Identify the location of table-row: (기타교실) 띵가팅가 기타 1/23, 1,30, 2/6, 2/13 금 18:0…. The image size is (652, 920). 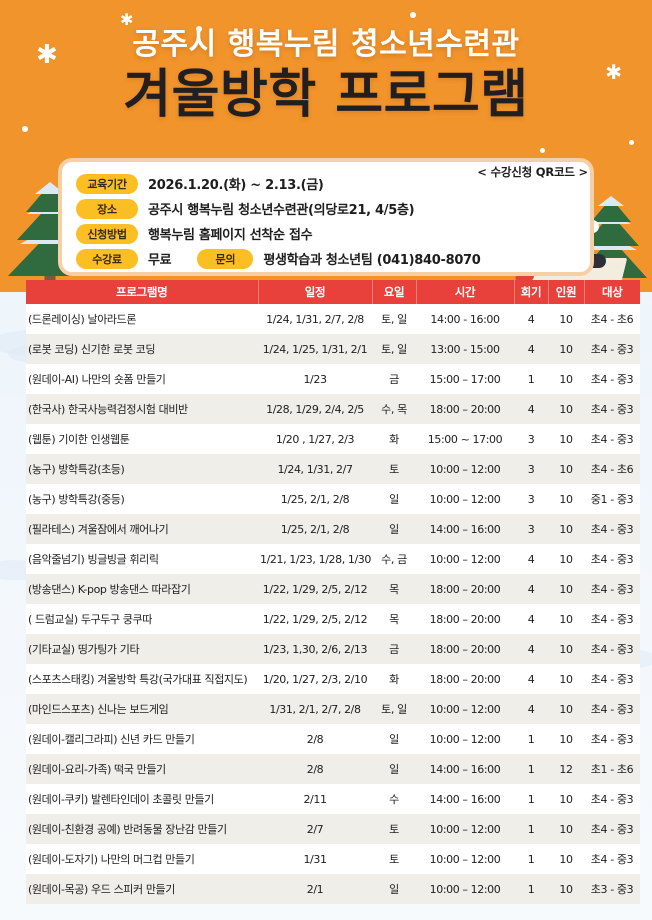
(333, 649).